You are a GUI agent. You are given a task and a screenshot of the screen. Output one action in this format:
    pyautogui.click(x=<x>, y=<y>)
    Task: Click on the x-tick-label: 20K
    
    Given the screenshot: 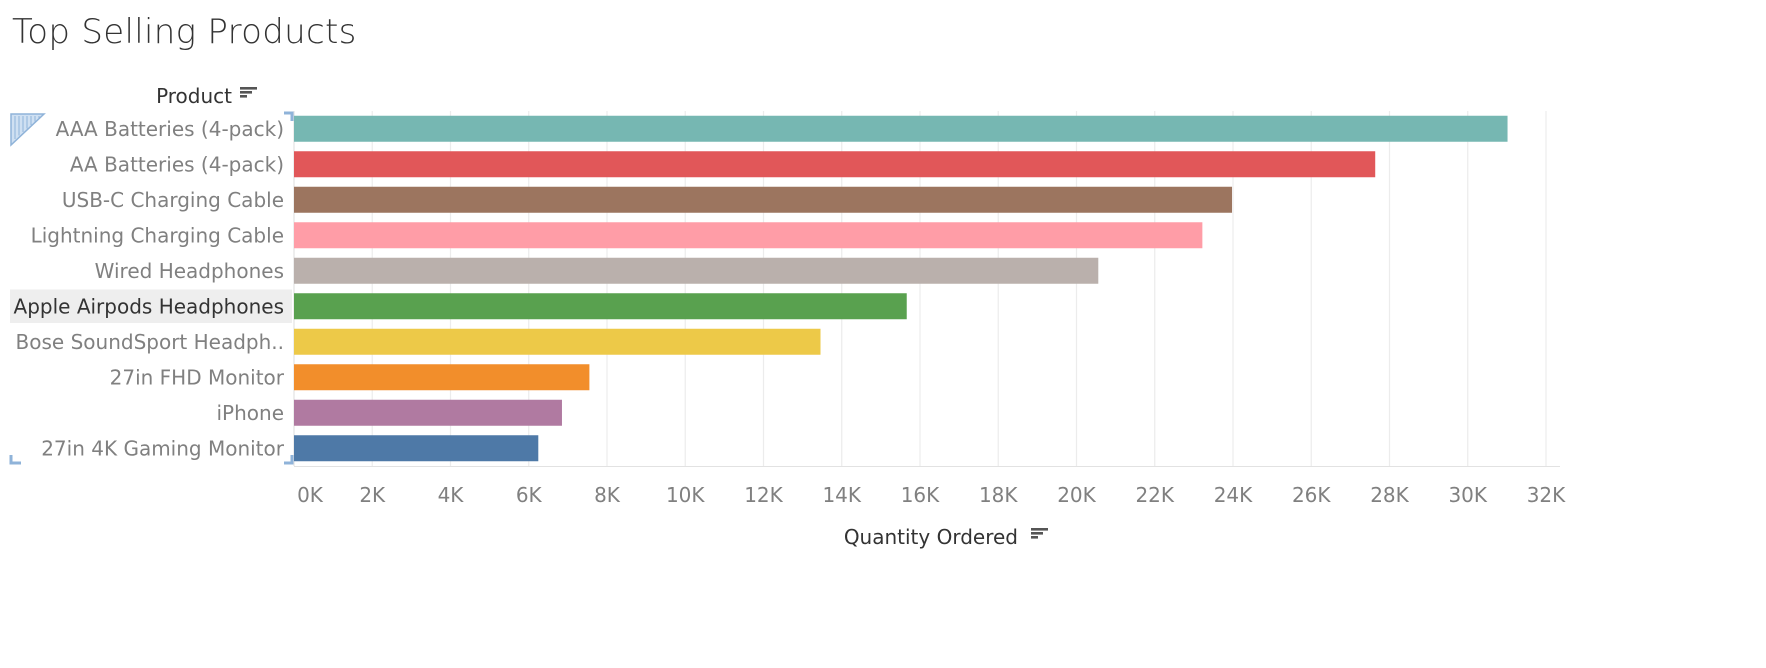 What is the action you would take?
    pyautogui.click(x=1076, y=495)
    